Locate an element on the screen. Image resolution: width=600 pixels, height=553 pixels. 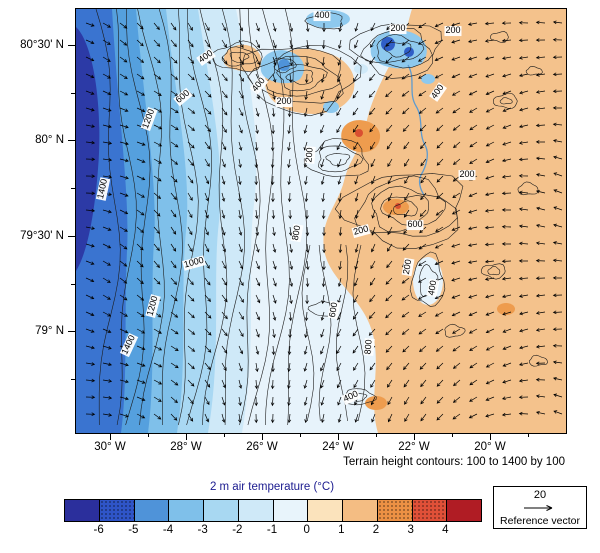
temperature-colorbar is located at coordinates (273, 510).